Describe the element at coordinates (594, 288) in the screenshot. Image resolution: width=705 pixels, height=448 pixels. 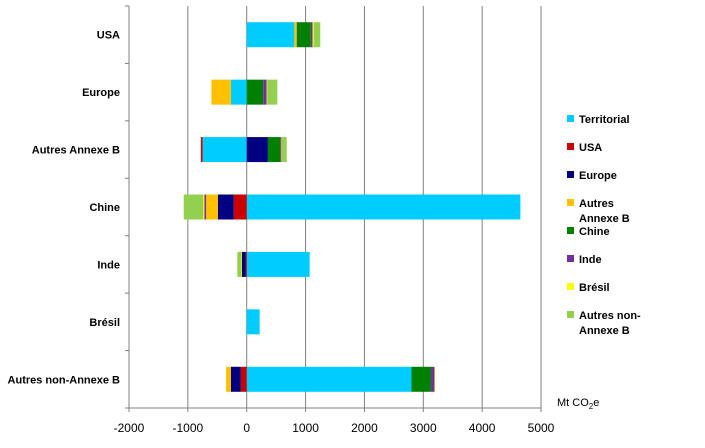
I see `legend-label: Brésil` at that location.